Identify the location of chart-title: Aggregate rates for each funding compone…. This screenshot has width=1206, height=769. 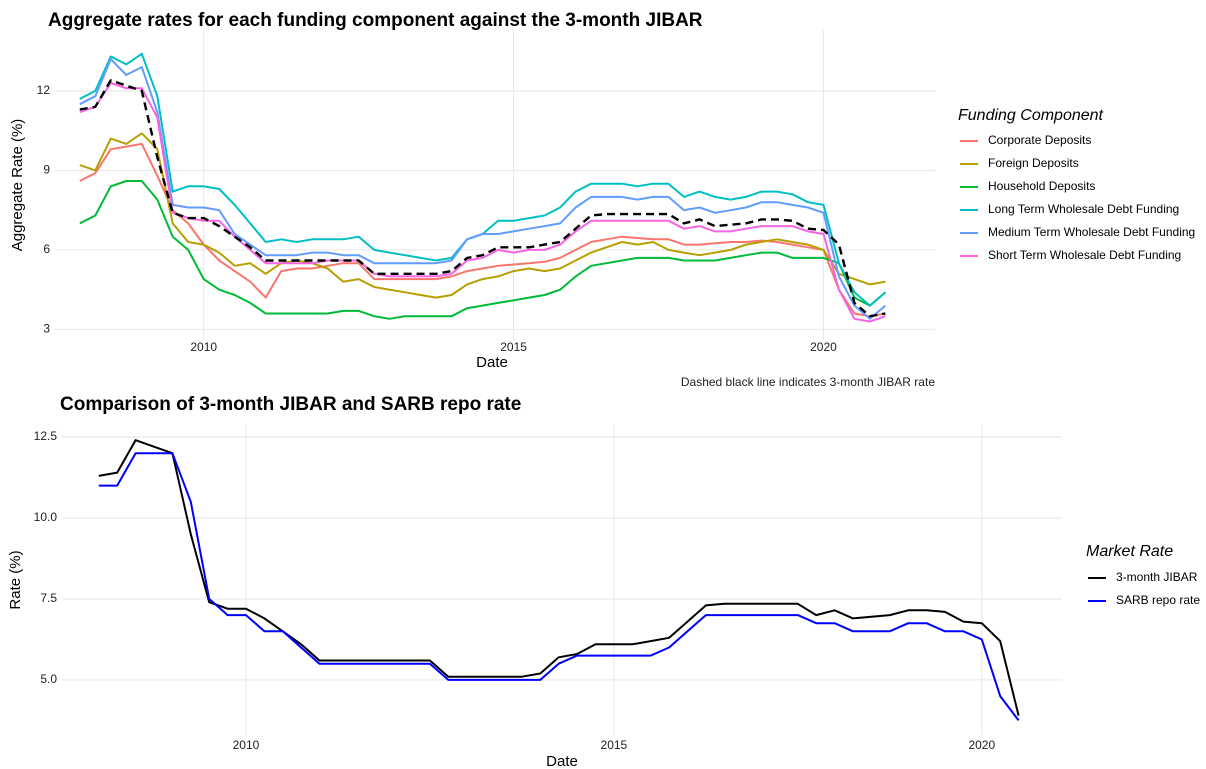
(375, 20).